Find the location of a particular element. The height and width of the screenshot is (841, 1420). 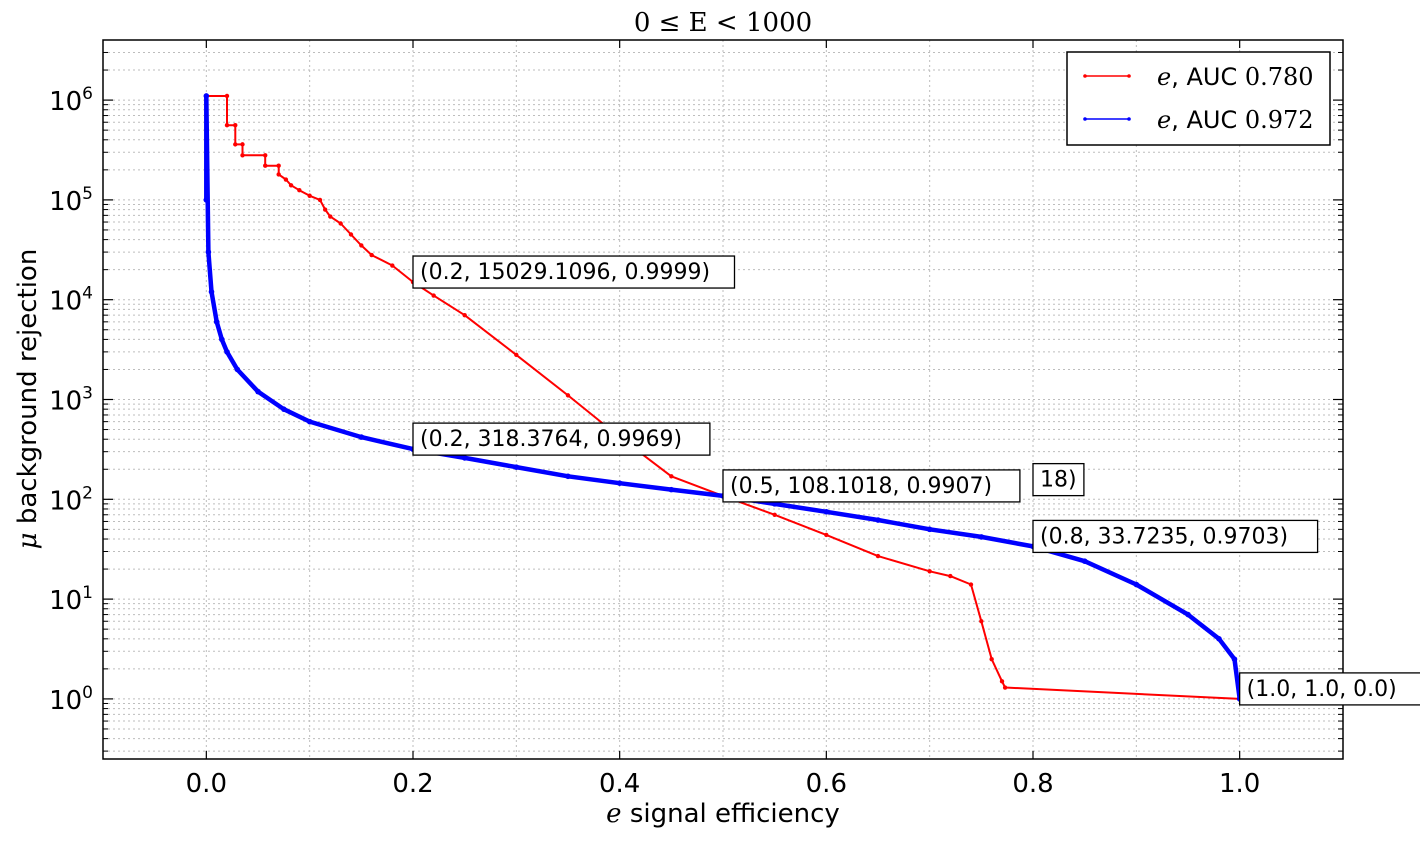

y-tick-label: 10⁰ is located at coordinates (71, 699).